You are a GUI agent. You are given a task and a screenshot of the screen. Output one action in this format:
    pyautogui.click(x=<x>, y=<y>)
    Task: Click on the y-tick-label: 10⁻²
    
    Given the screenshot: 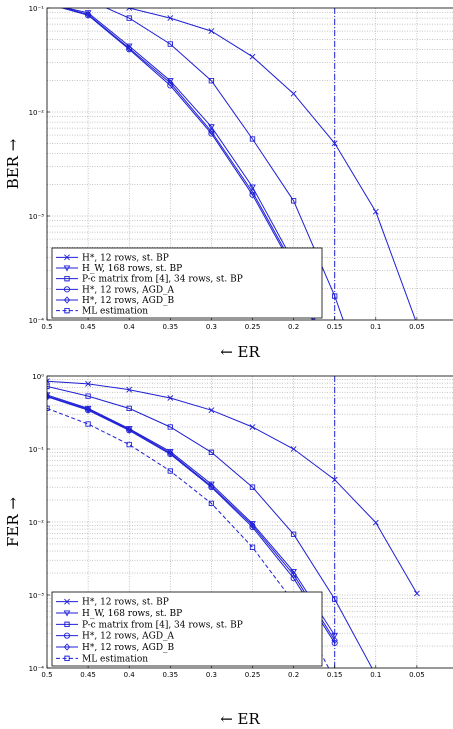 What is the action you would take?
    pyautogui.click(x=37, y=523)
    